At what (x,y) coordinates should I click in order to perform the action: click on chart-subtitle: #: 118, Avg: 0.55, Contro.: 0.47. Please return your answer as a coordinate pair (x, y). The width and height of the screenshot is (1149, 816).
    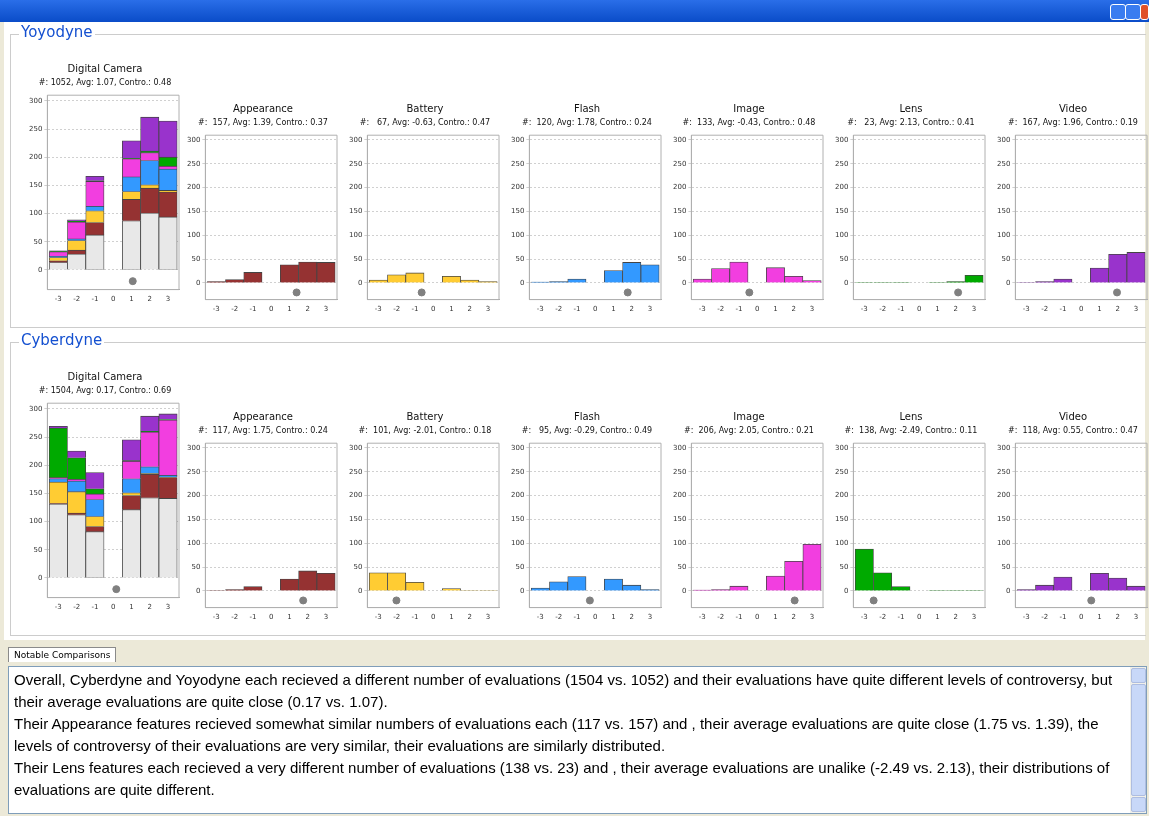
    Looking at the image, I should click on (1073, 431).